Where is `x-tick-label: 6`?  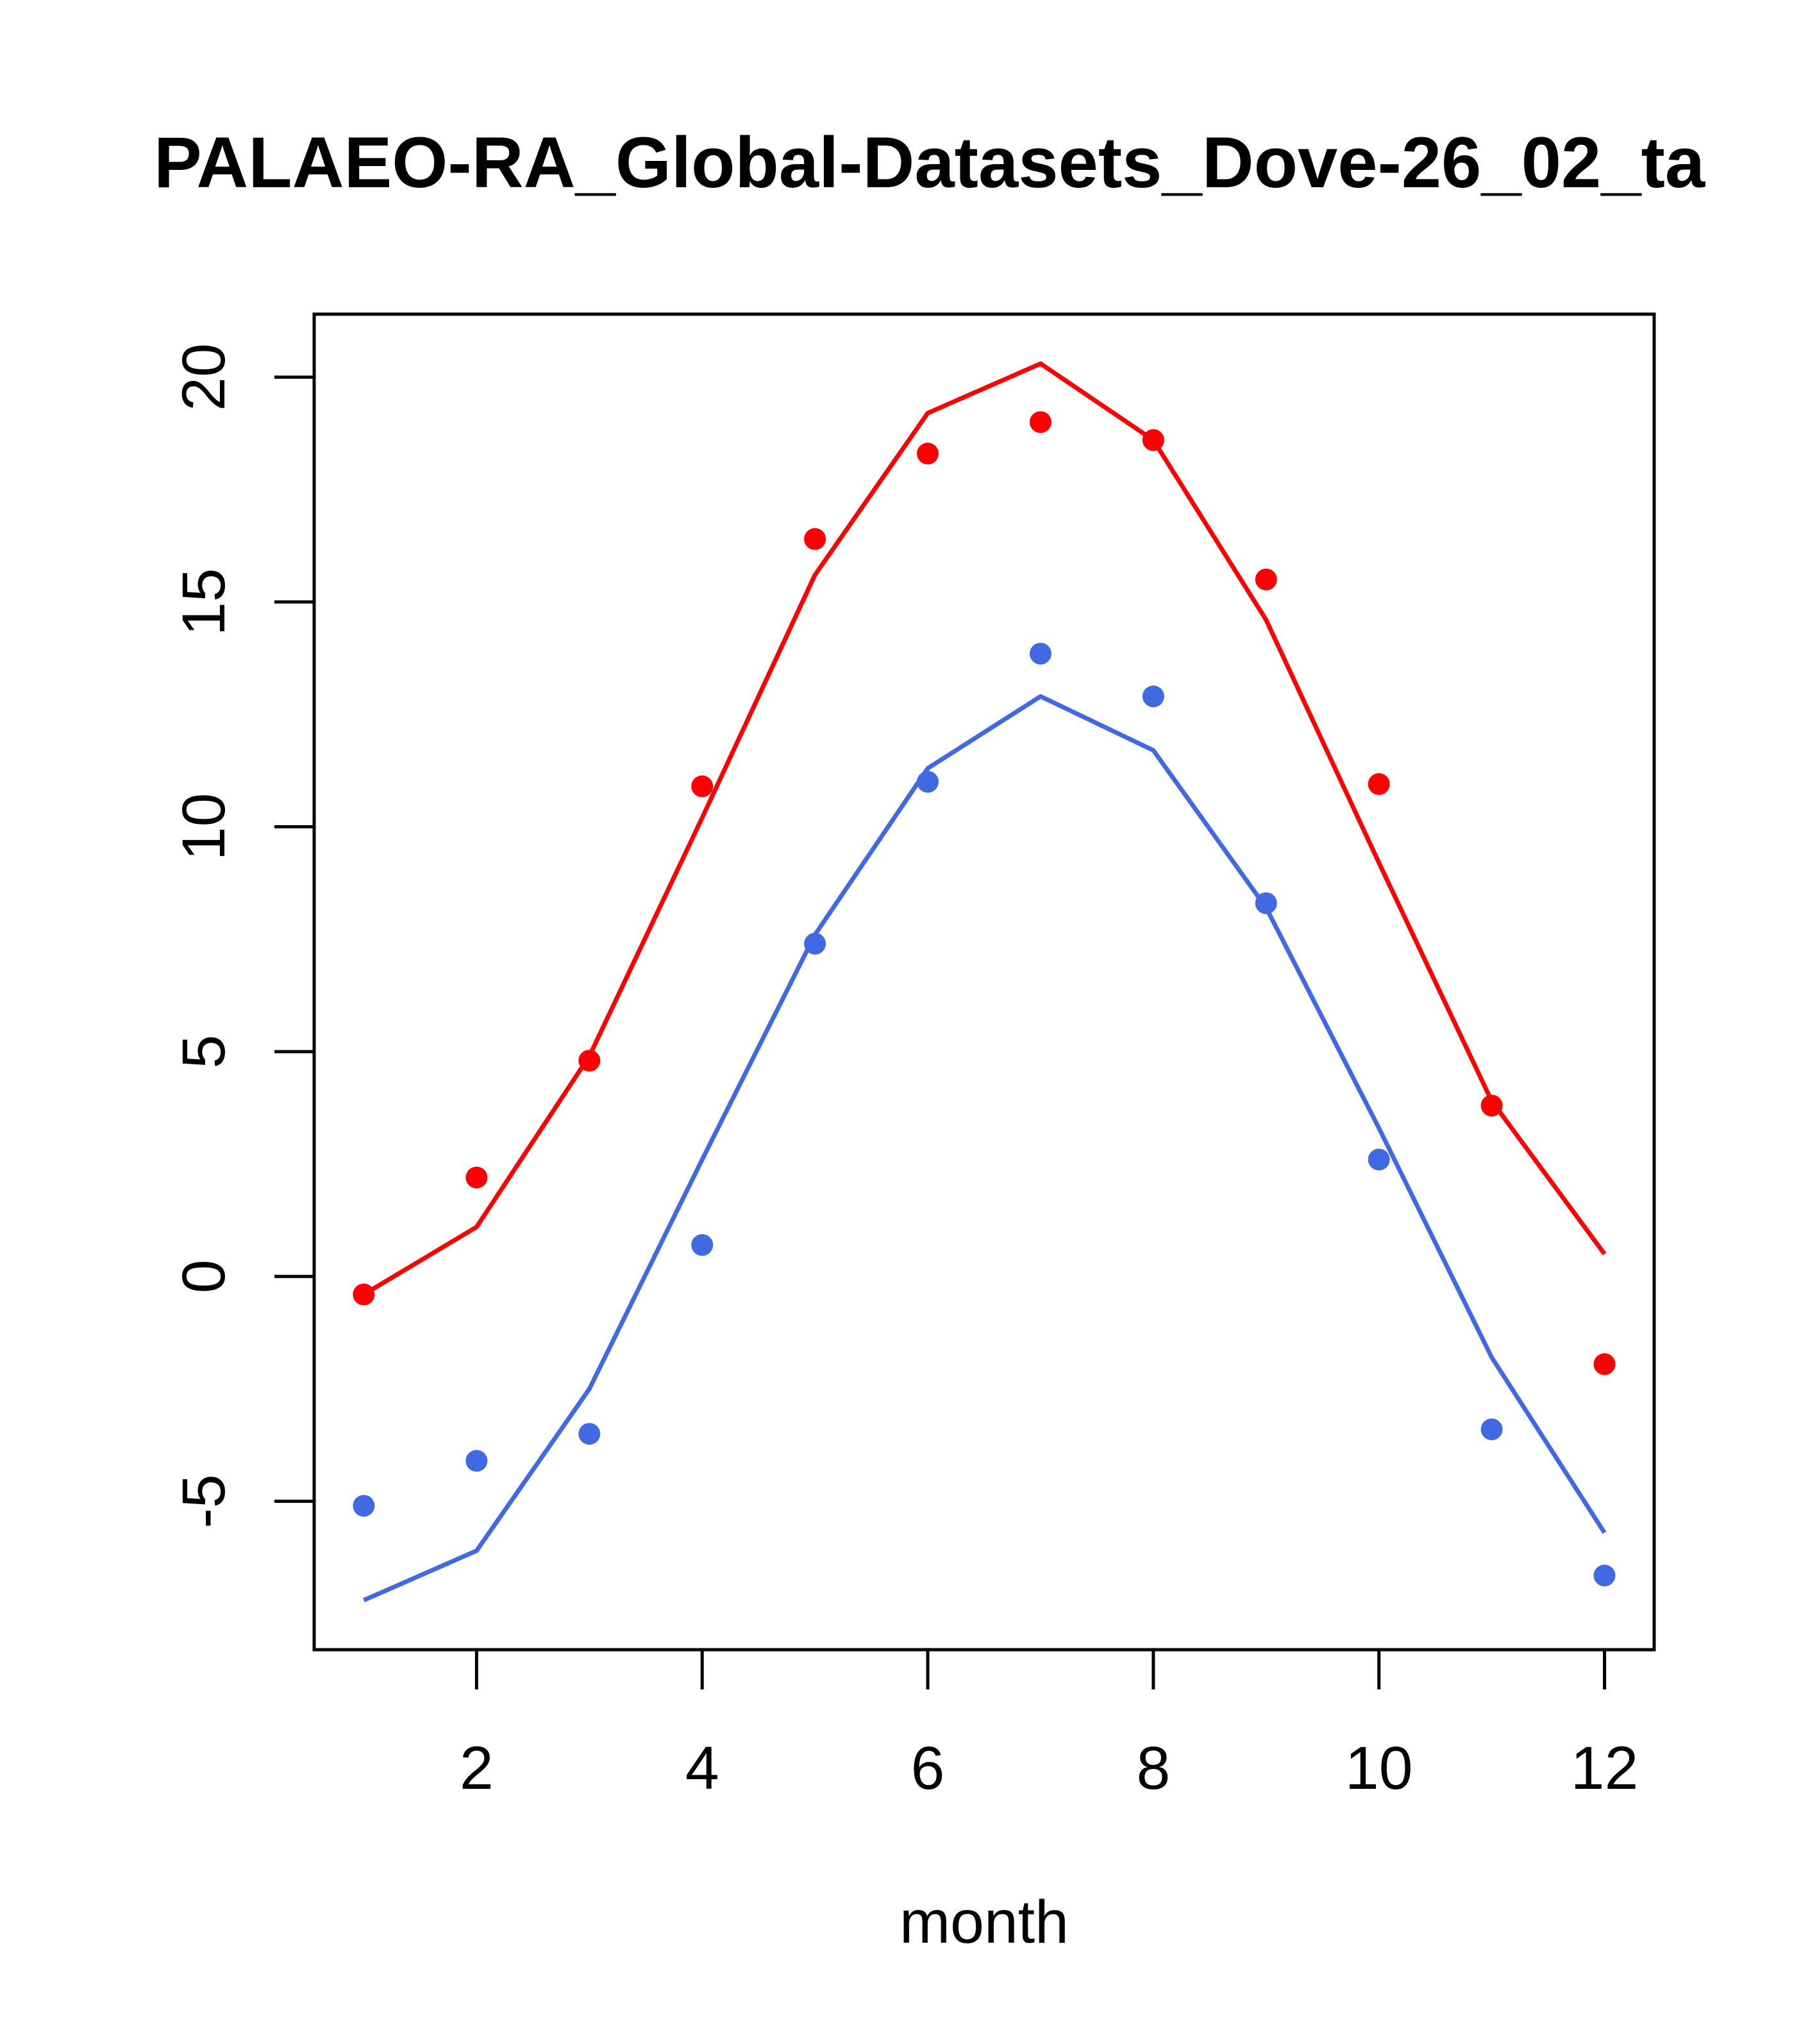 x-tick-label: 6 is located at coordinates (928, 1768).